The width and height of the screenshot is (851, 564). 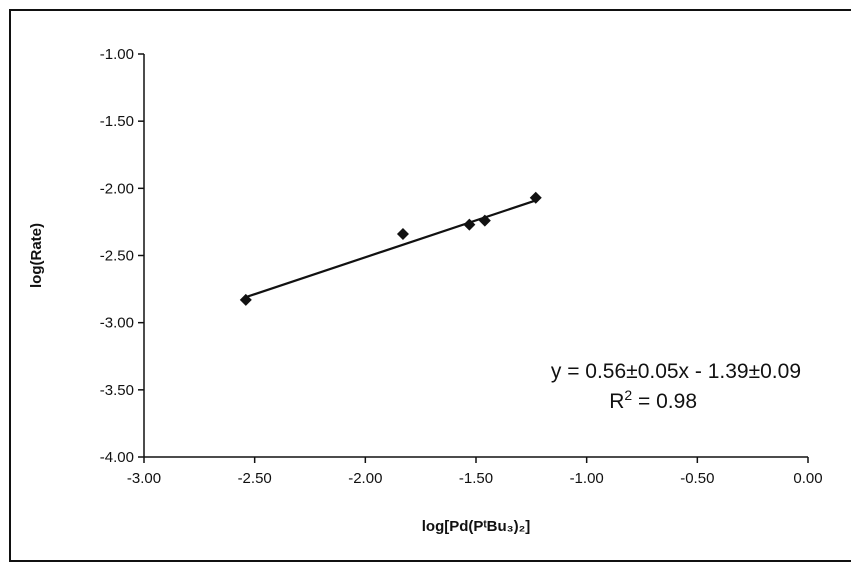 I want to click on r-squared-prefix: R, so click(x=616, y=401).